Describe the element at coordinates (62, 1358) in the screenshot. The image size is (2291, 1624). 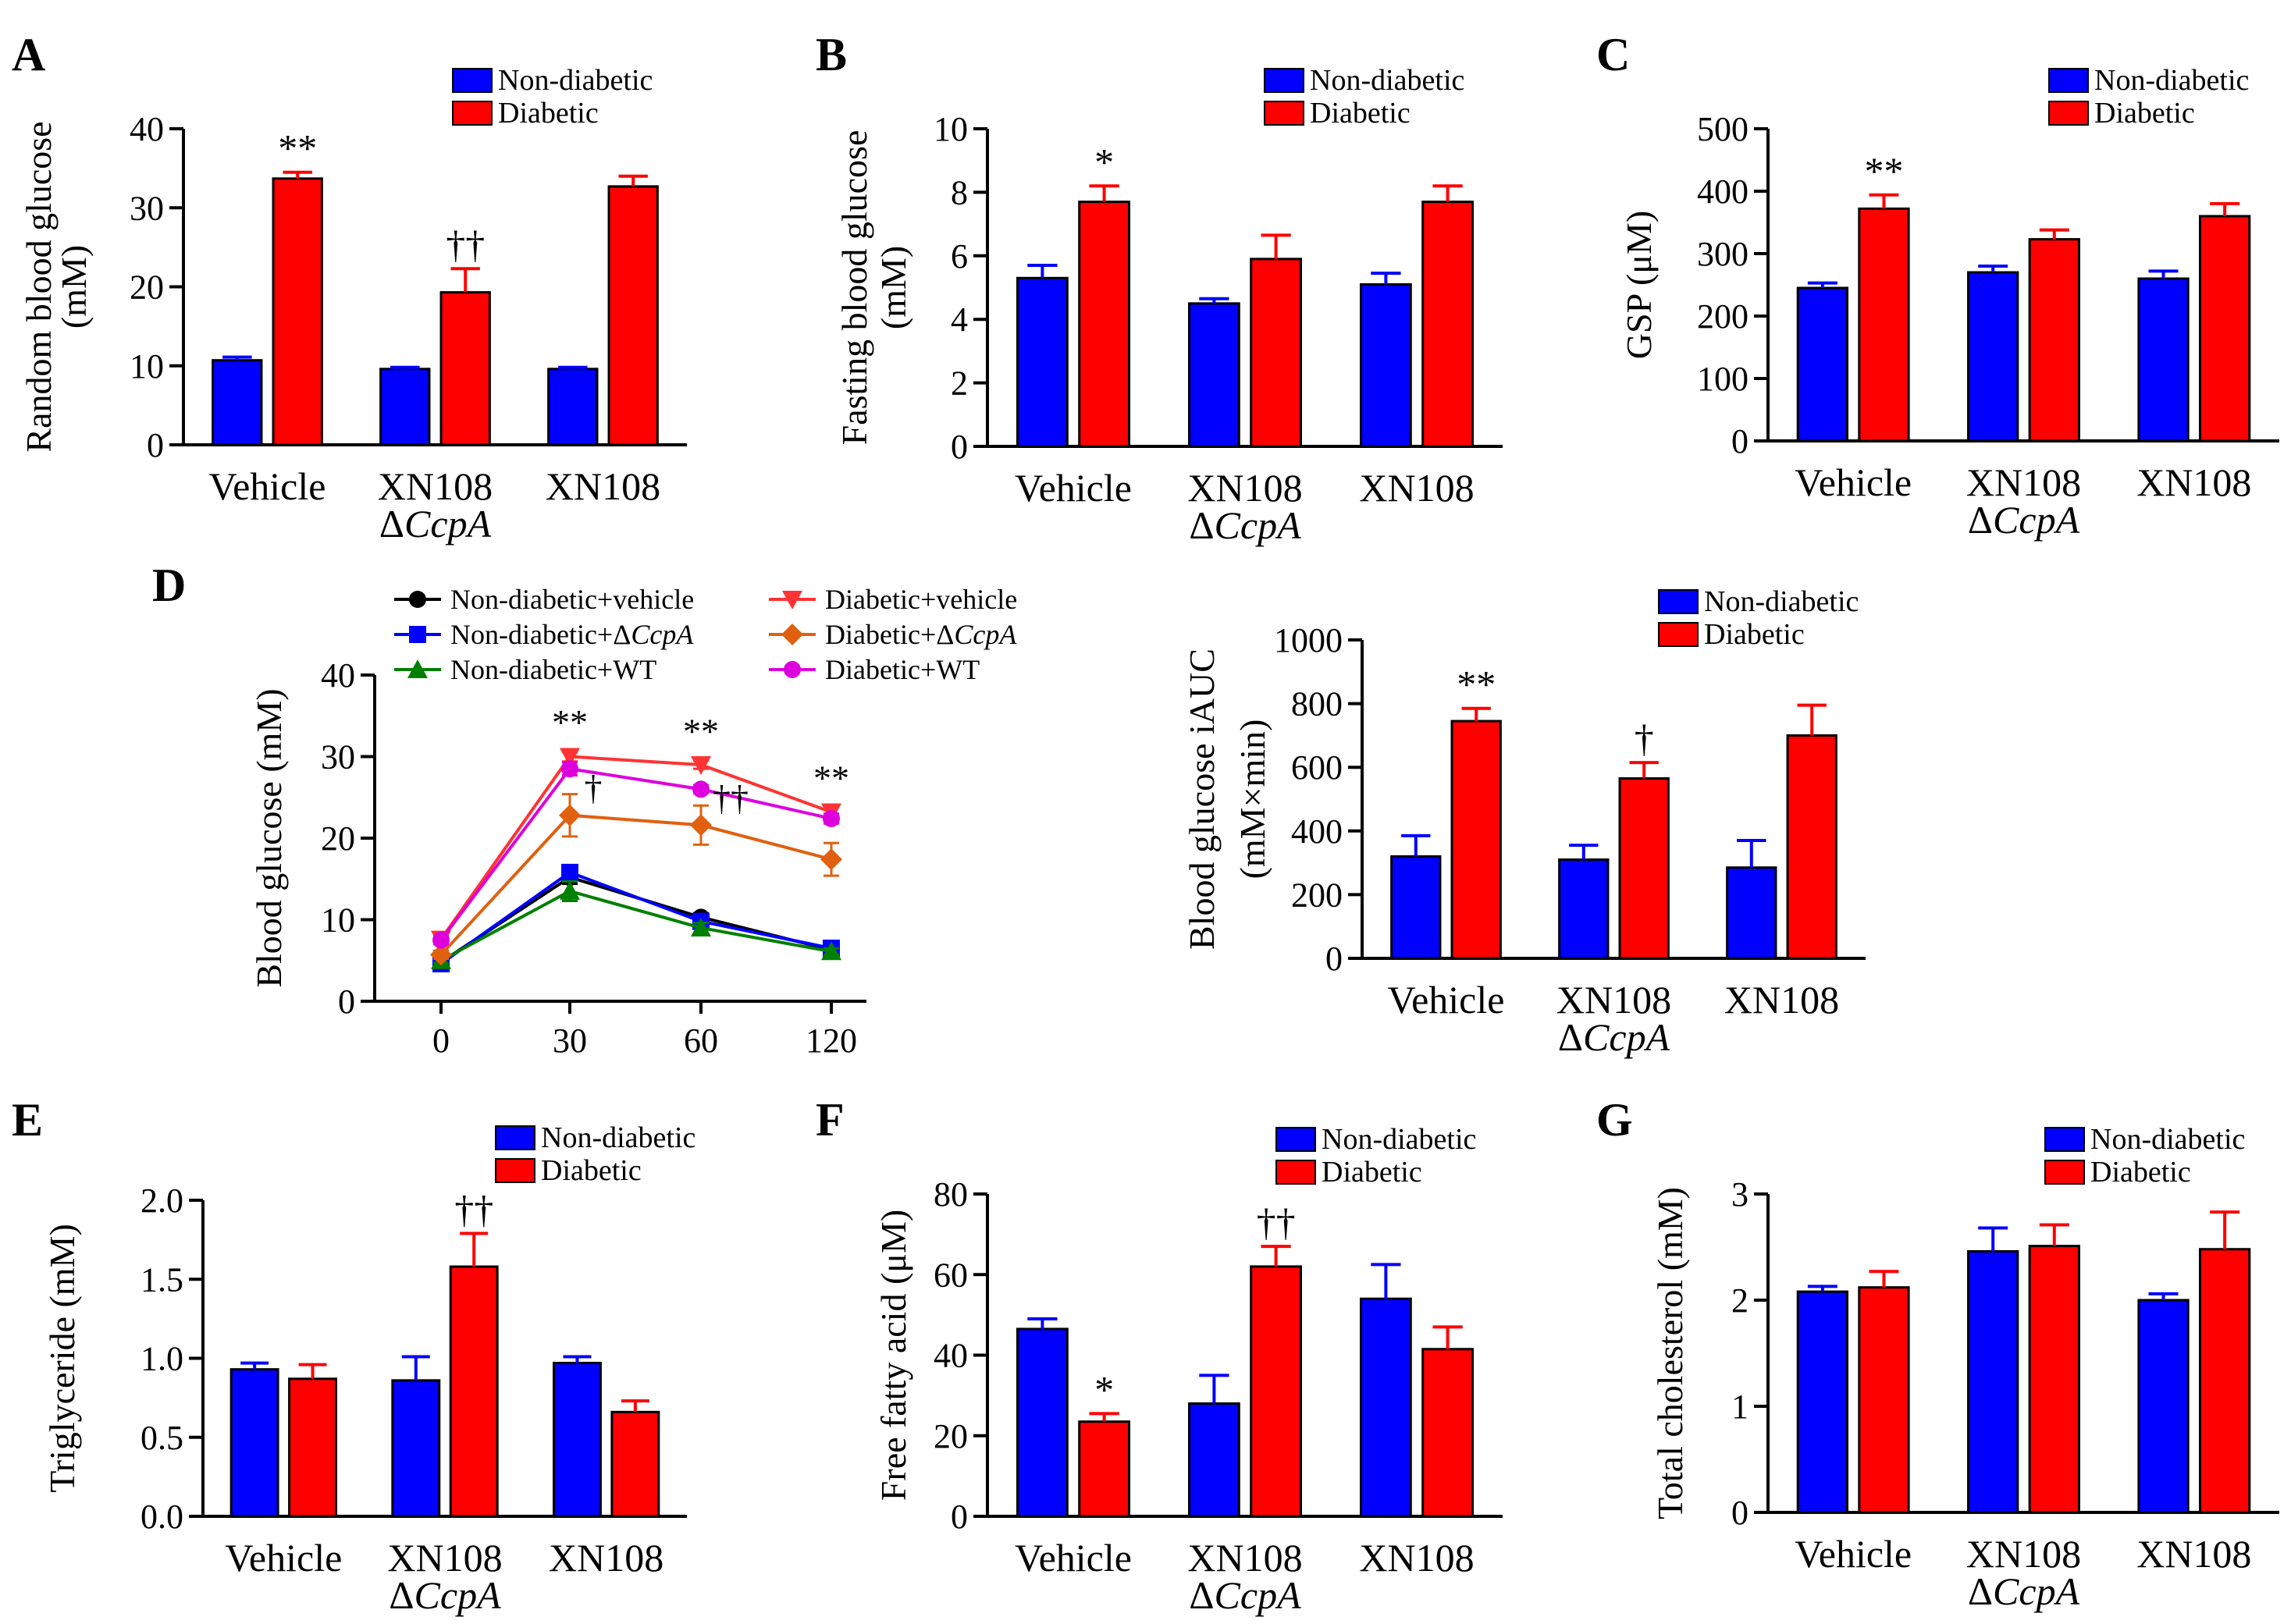
I see `y-axis-label: Triglyceride (mM)` at that location.